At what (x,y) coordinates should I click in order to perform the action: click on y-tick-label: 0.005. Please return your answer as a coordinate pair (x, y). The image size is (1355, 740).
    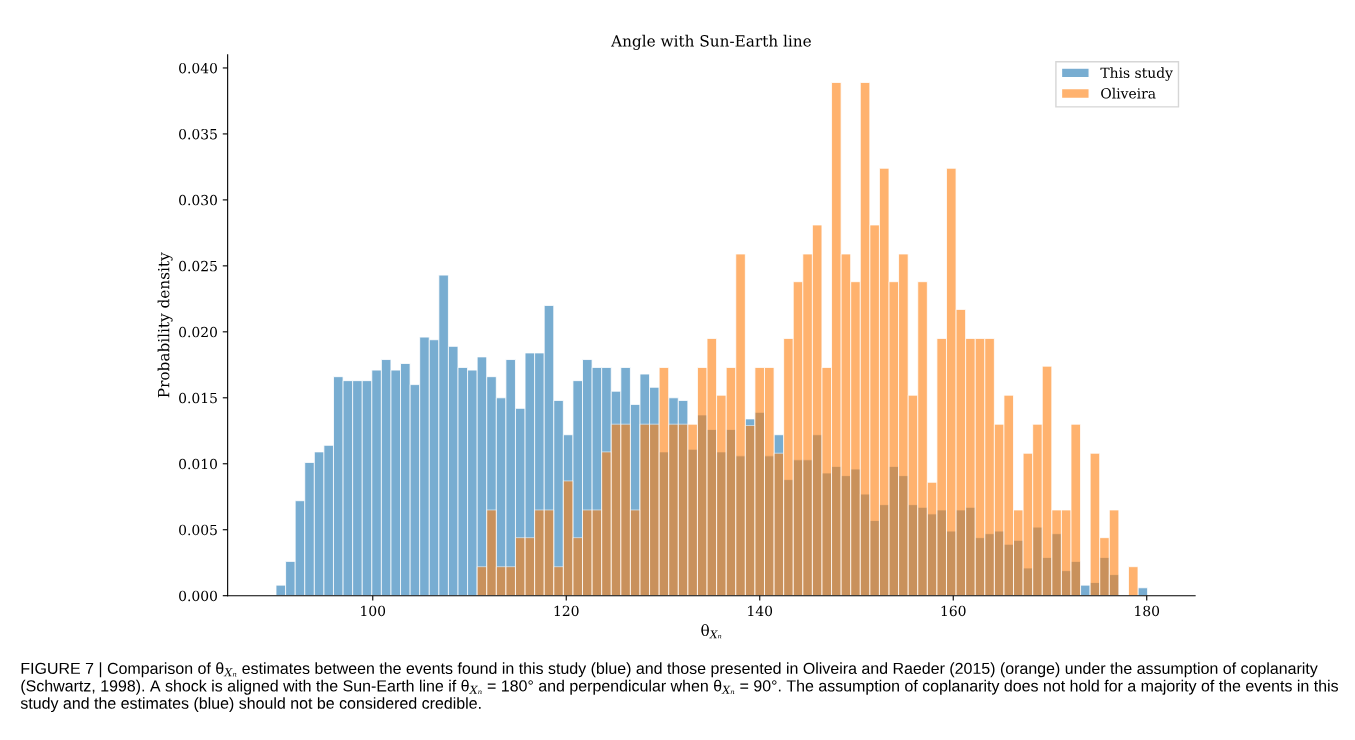
    Looking at the image, I should click on (198, 530).